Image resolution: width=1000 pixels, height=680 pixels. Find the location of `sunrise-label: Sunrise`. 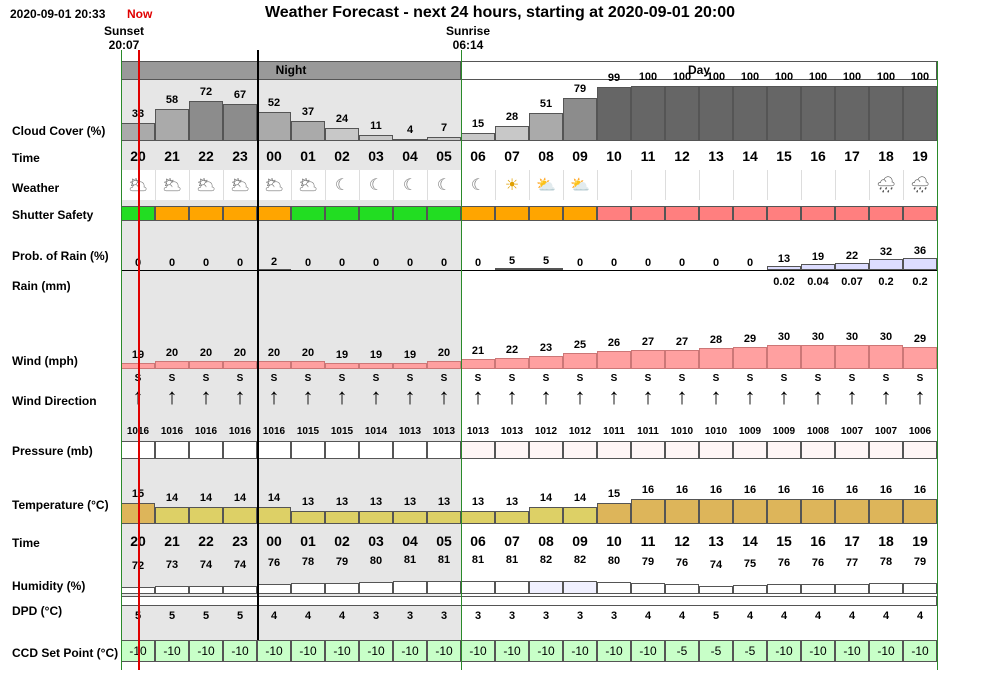

sunrise-label: Sunrise is located at coordinates (467, 31).